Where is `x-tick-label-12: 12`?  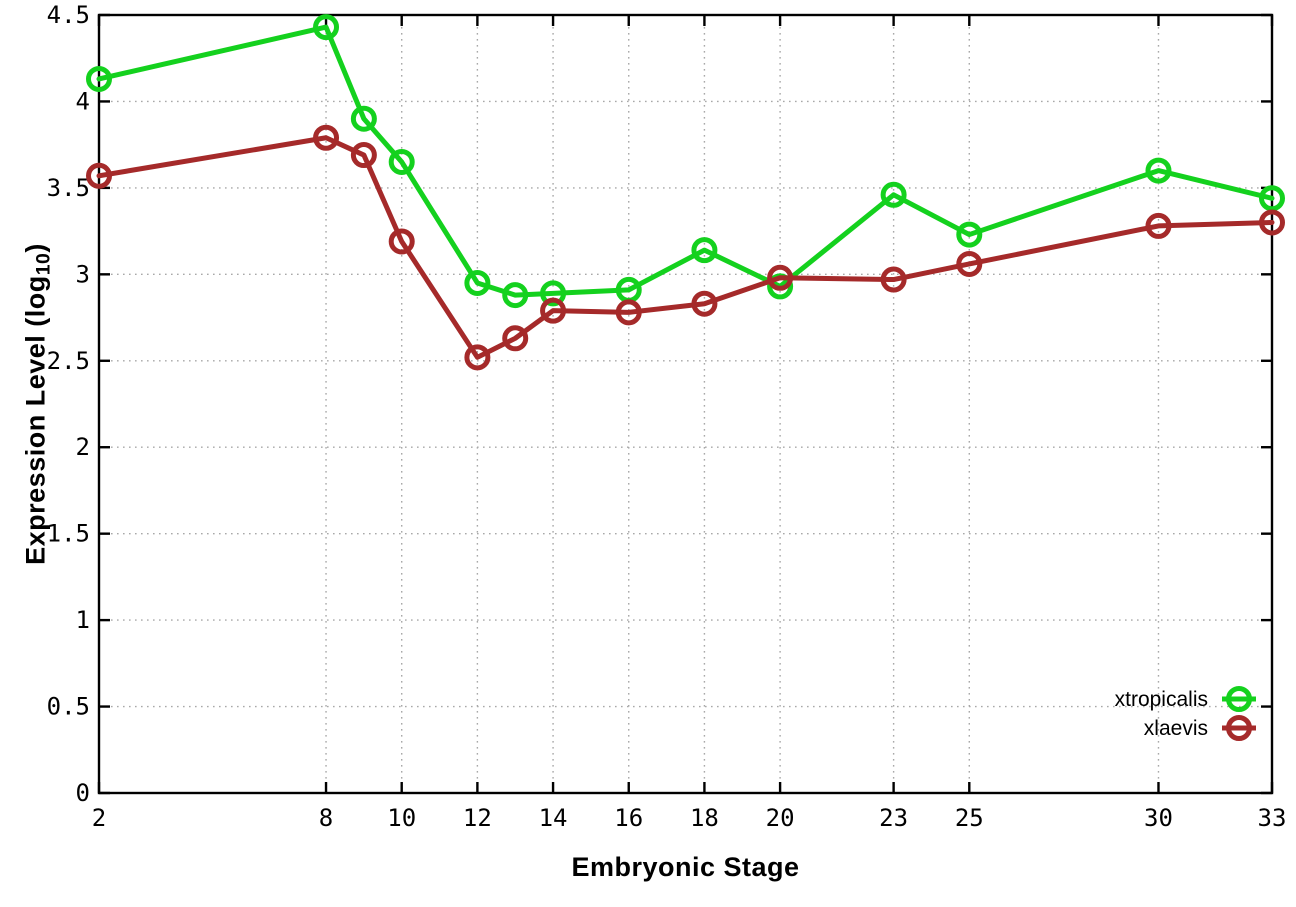 x-tick-label-12: 12 is located at coordinates (477, 818).